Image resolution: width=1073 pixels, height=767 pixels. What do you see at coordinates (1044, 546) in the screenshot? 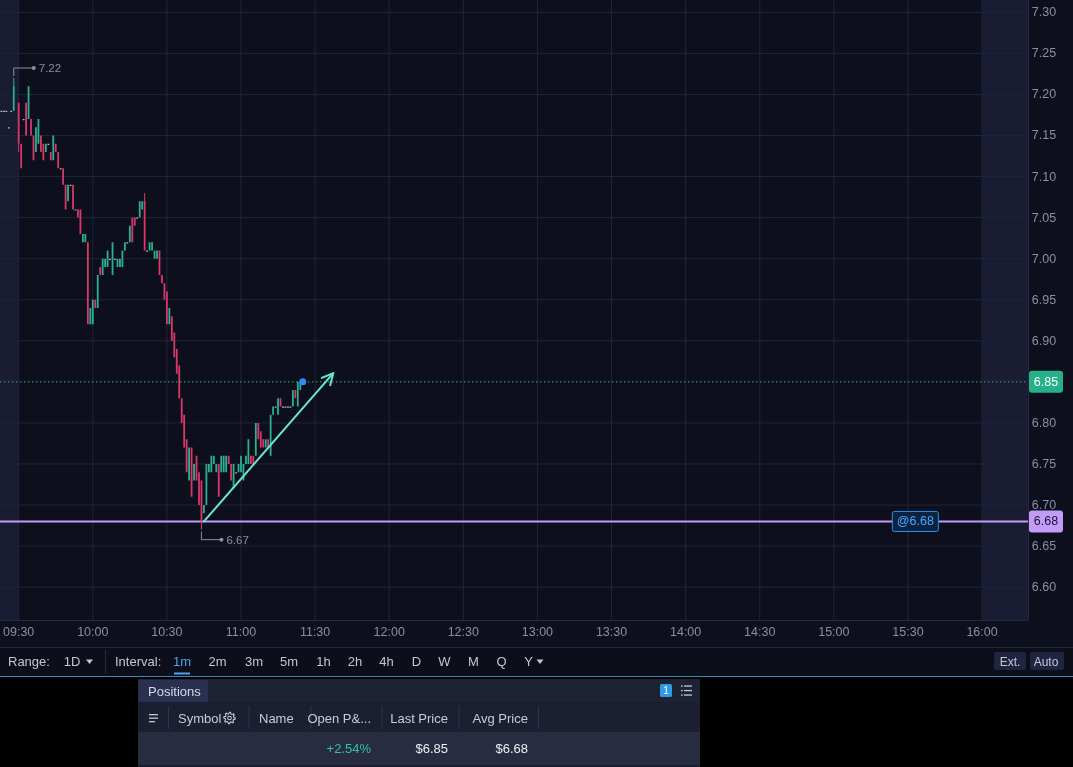
I see `y-tick-label: 6.65` at bounding box center [1044, 546].